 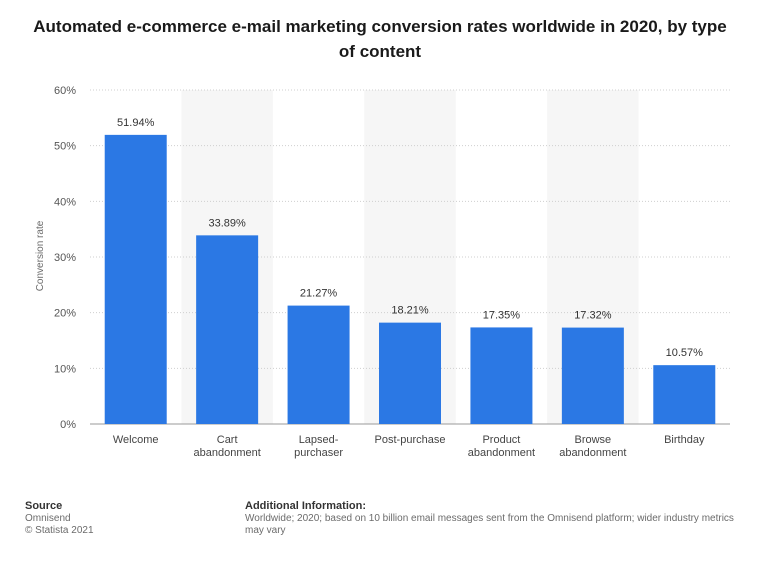 I want to click on y-axis-label: Conversion rate, so click(x=40, y=255).